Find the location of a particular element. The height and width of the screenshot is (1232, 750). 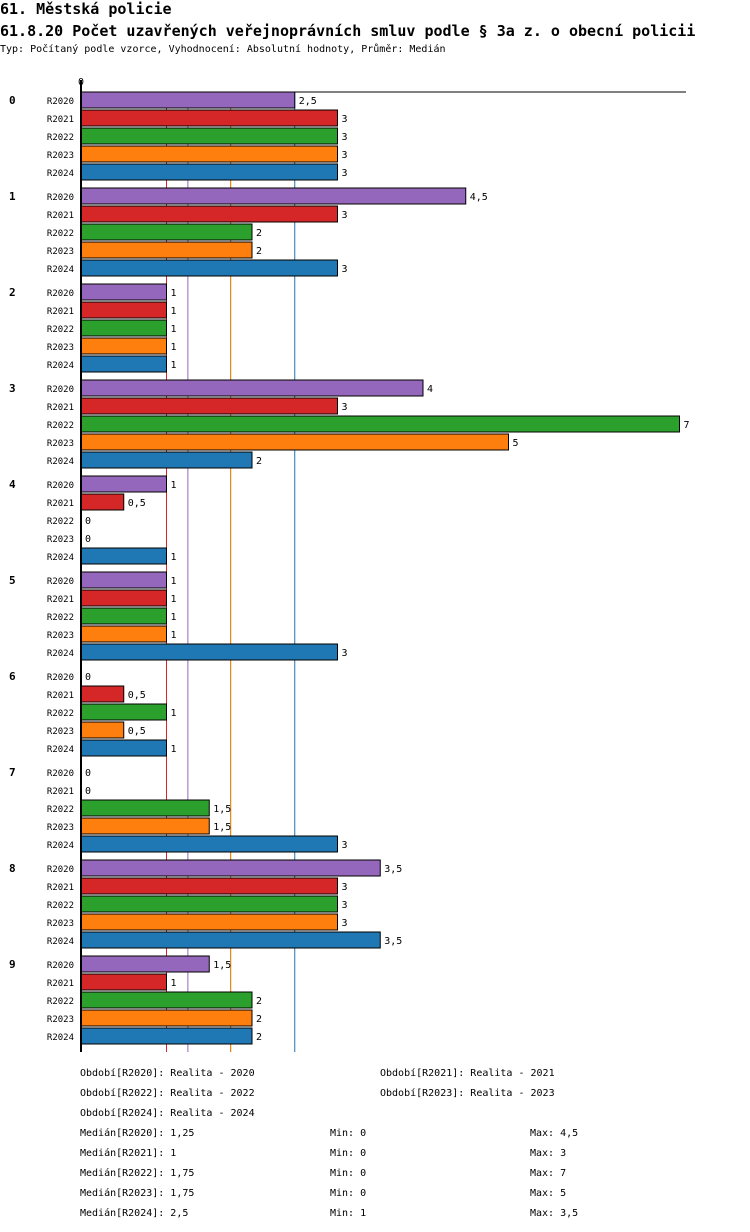

legend-max-2: Max: 3 is located at coordinates (548, 1153).